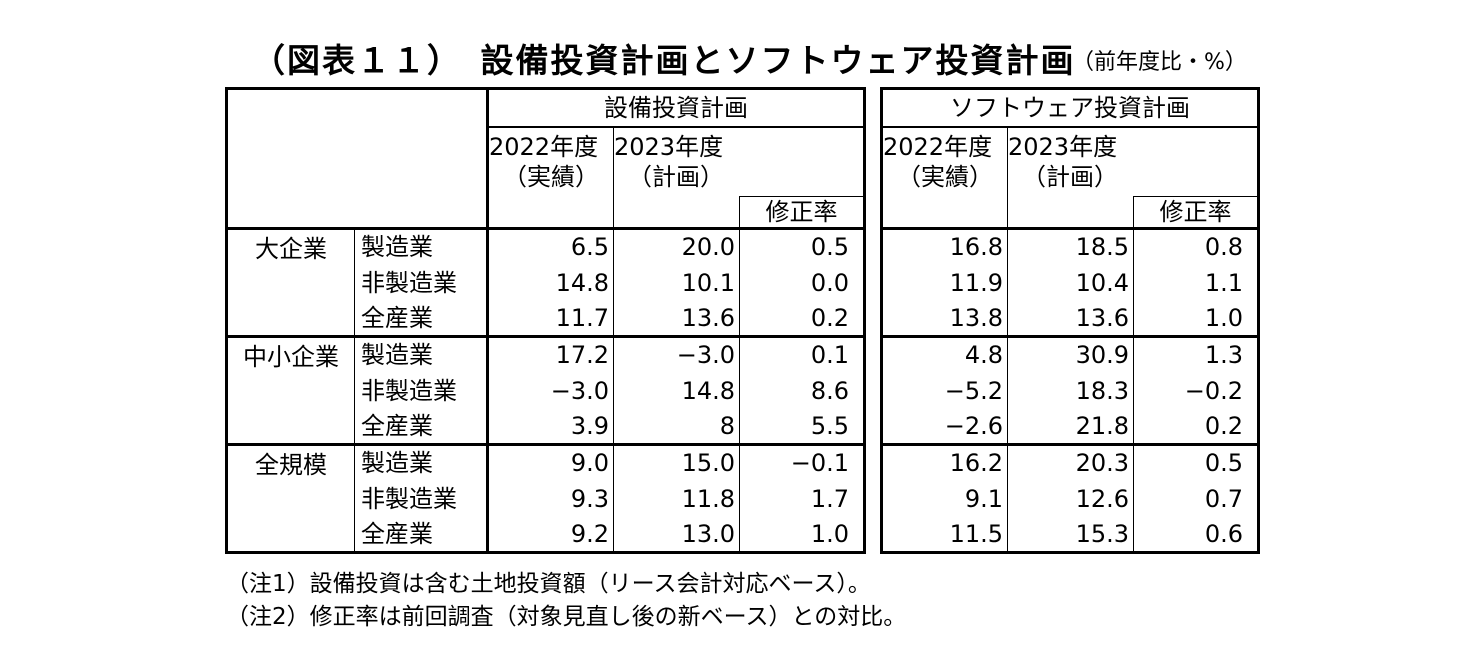 Image resolution: width=1470 pixels, height=668 pixels. I want to click on capex-value-revision: 0.5, so click(802, 246).